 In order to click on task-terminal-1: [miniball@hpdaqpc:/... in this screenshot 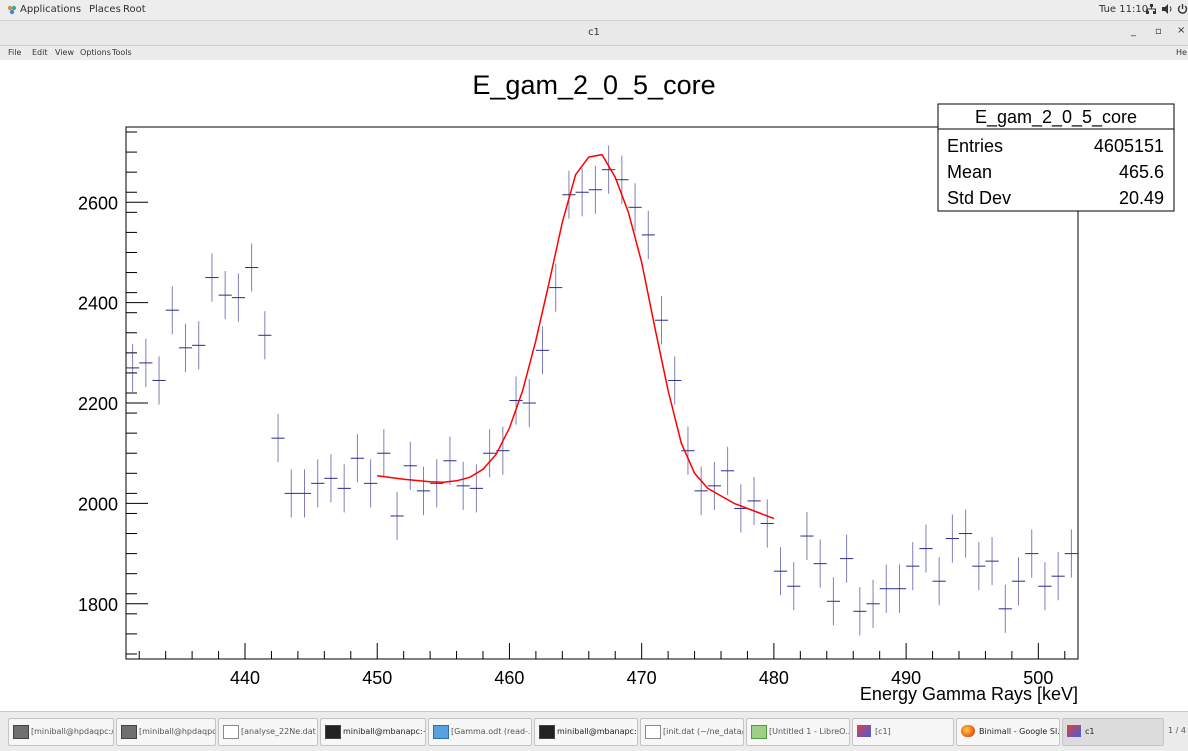, I will do `click(61, 732)`.